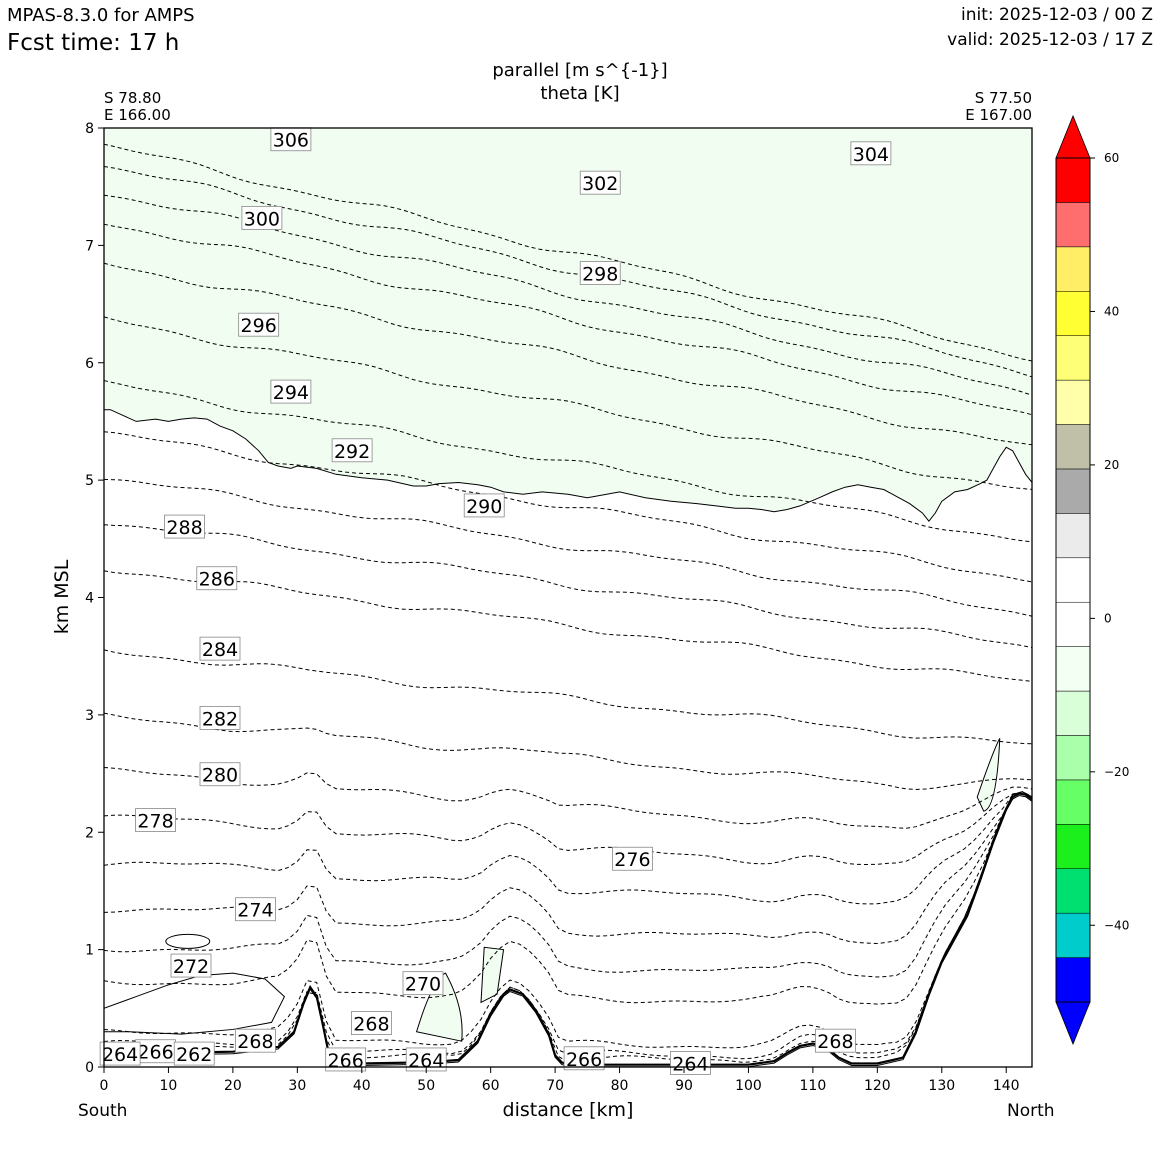 The image size is (1160, 1160). Describe the element at coordinates (941, 1086) in the screenshot. I see `x-tick-label: 130` at that location.